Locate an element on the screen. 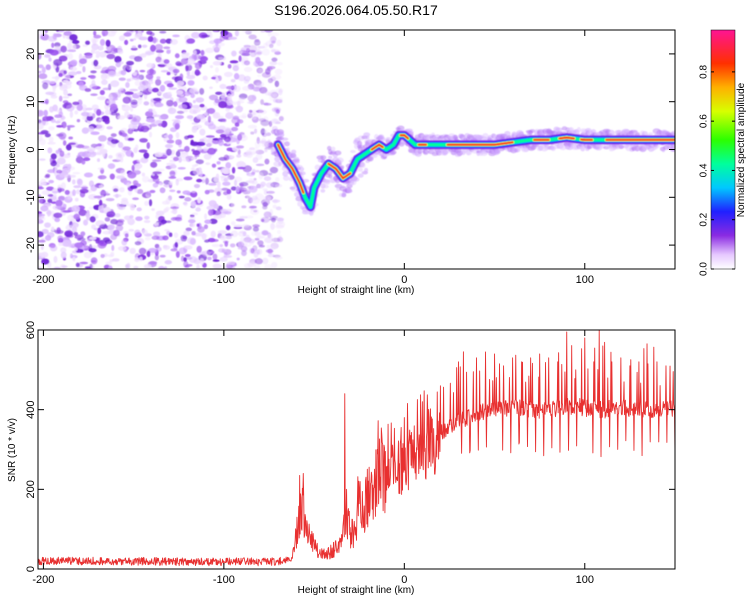 The width and height of the screenshot is (750, 600). chart-title: S196.2026.064.05.50.R17 is located at coordinates (356, 10).